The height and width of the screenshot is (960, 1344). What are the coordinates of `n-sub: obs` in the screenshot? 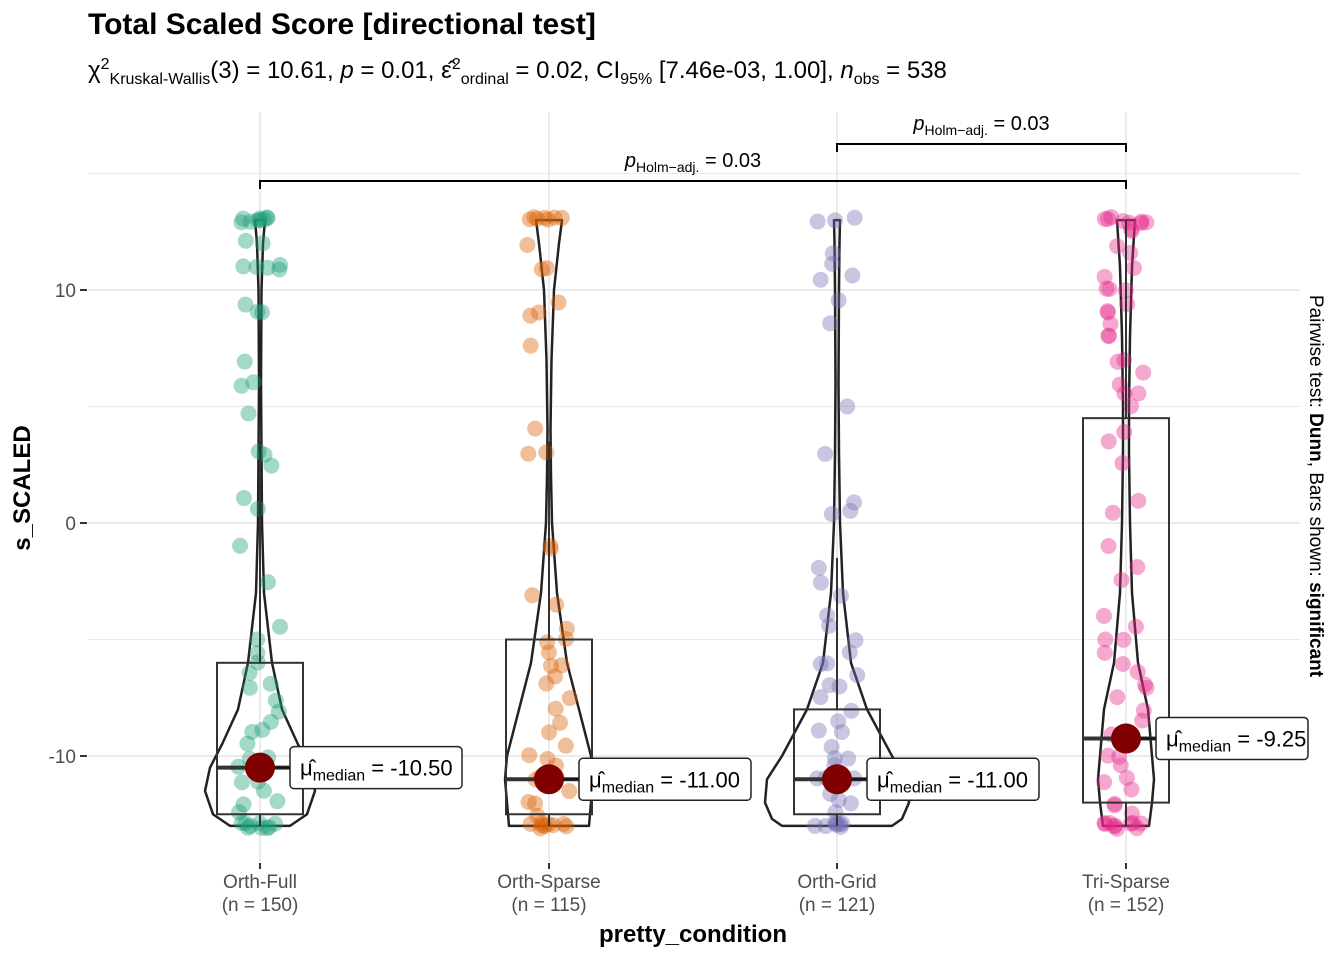 It's located at (866, 79).